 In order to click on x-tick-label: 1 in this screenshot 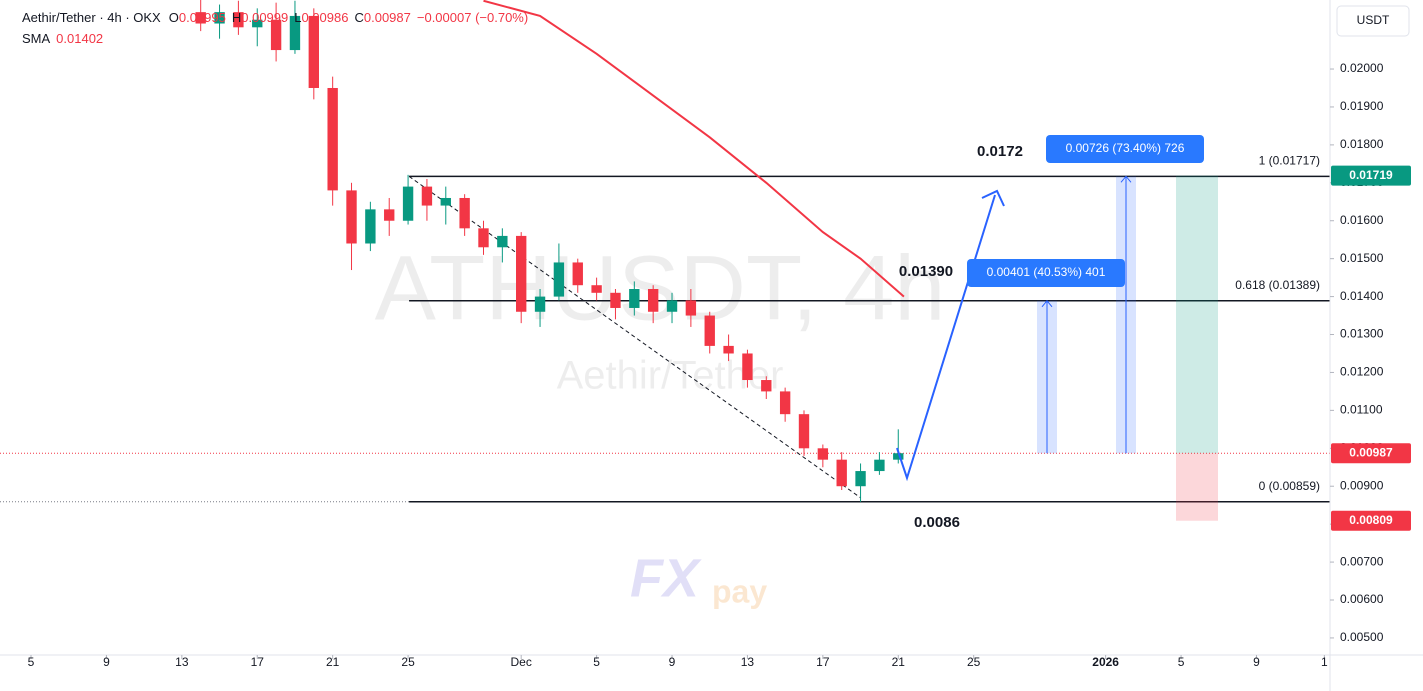, I will do `click(1324, 662)`.